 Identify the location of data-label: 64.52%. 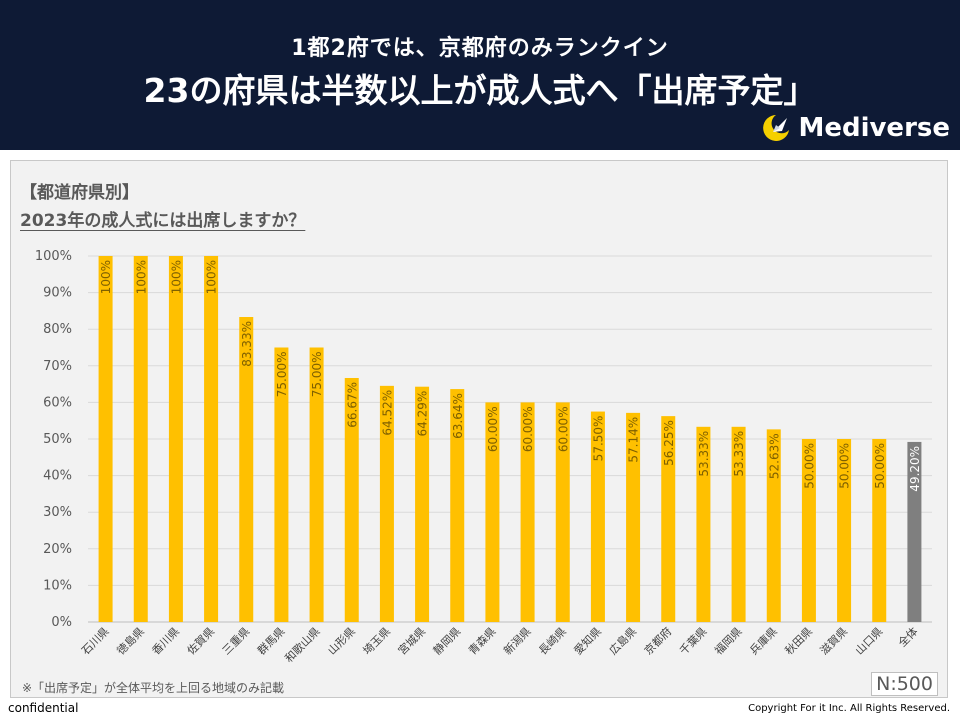
(387, 413).